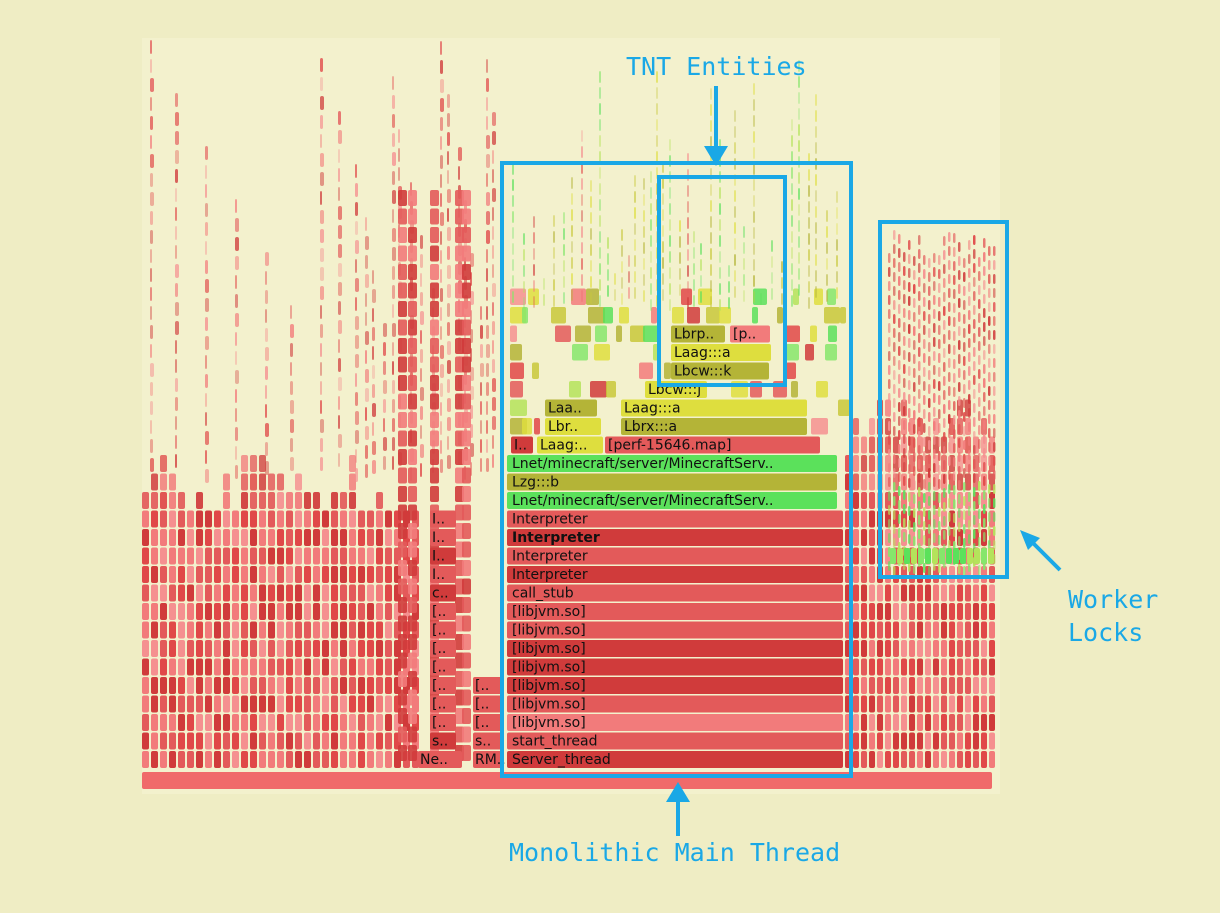  Describe the element at coordinates (488, 685) in the screenshot. I see `rm-stack-frame` at that location.